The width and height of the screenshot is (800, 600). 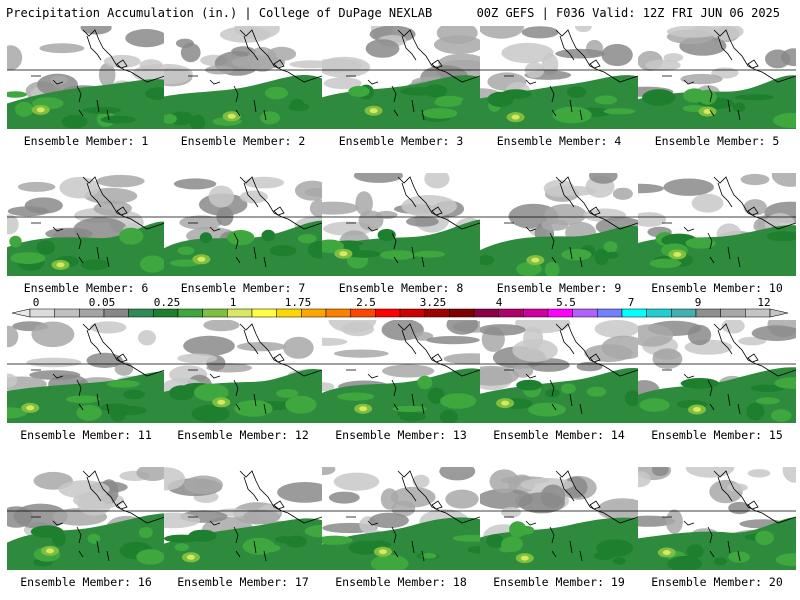 What do you see at coordinates (717, 288) in the screenshot?
I see `ensemble-member-label: Ensemble Member: 10` at bounding box center [717, 288].